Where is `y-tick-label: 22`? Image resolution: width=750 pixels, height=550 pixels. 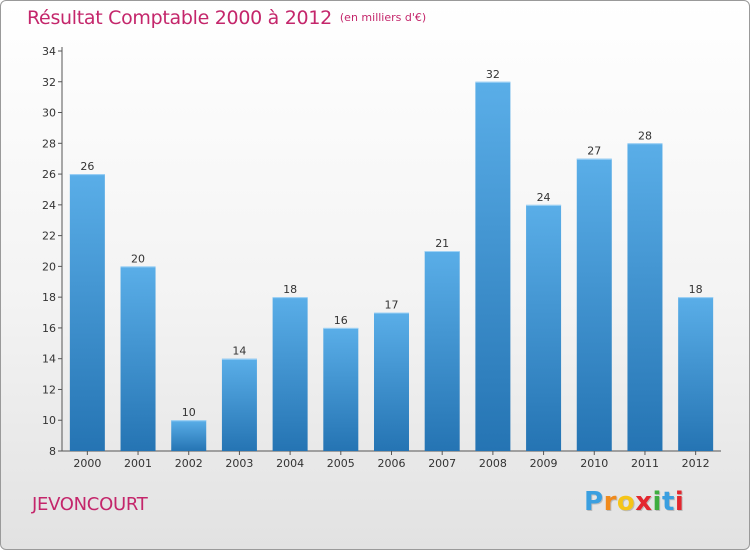 y-tick-label: 22 is located at coordinates (49, 236).